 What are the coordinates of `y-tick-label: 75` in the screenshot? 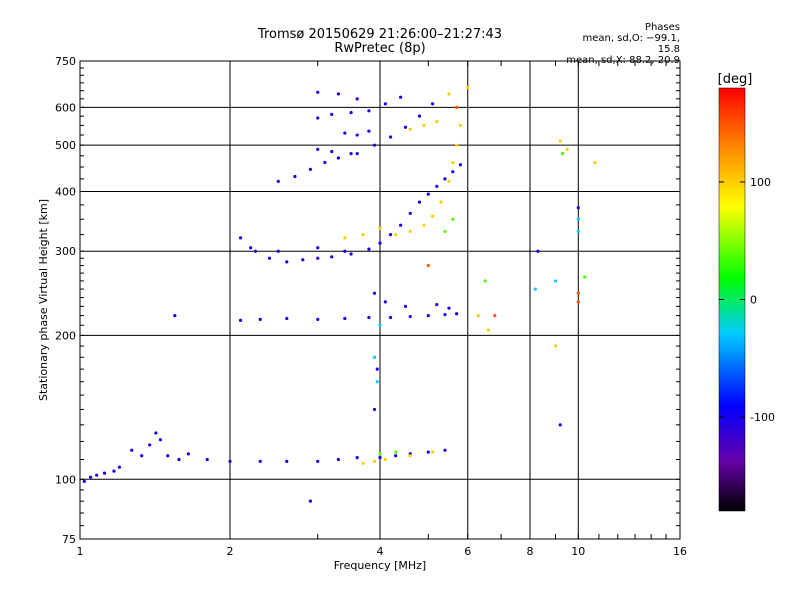 It's located at (69, 539).